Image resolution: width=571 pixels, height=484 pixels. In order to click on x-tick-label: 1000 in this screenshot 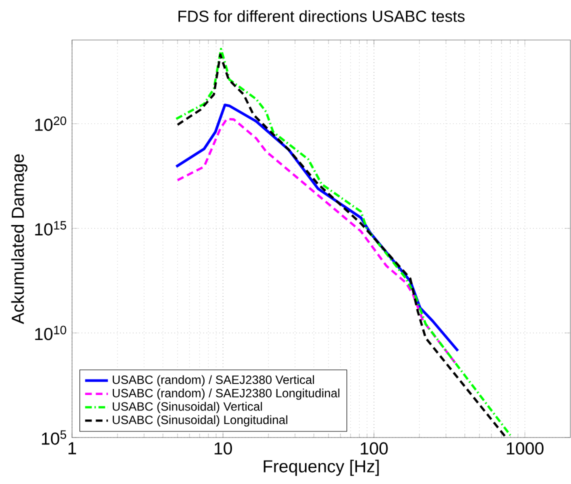, I will do `click(525, 448)`.